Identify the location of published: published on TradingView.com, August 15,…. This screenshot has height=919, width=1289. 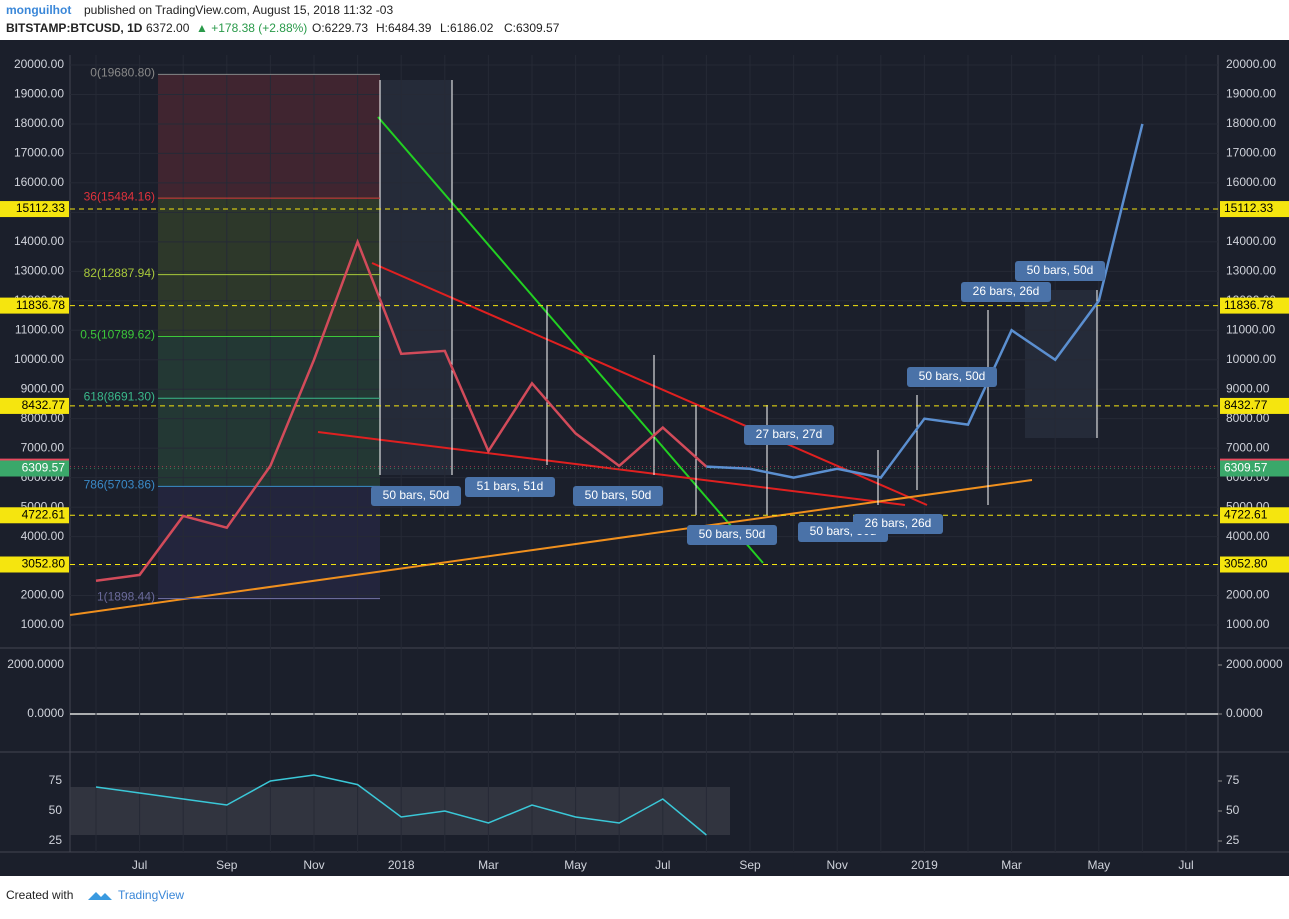
(238, 10).